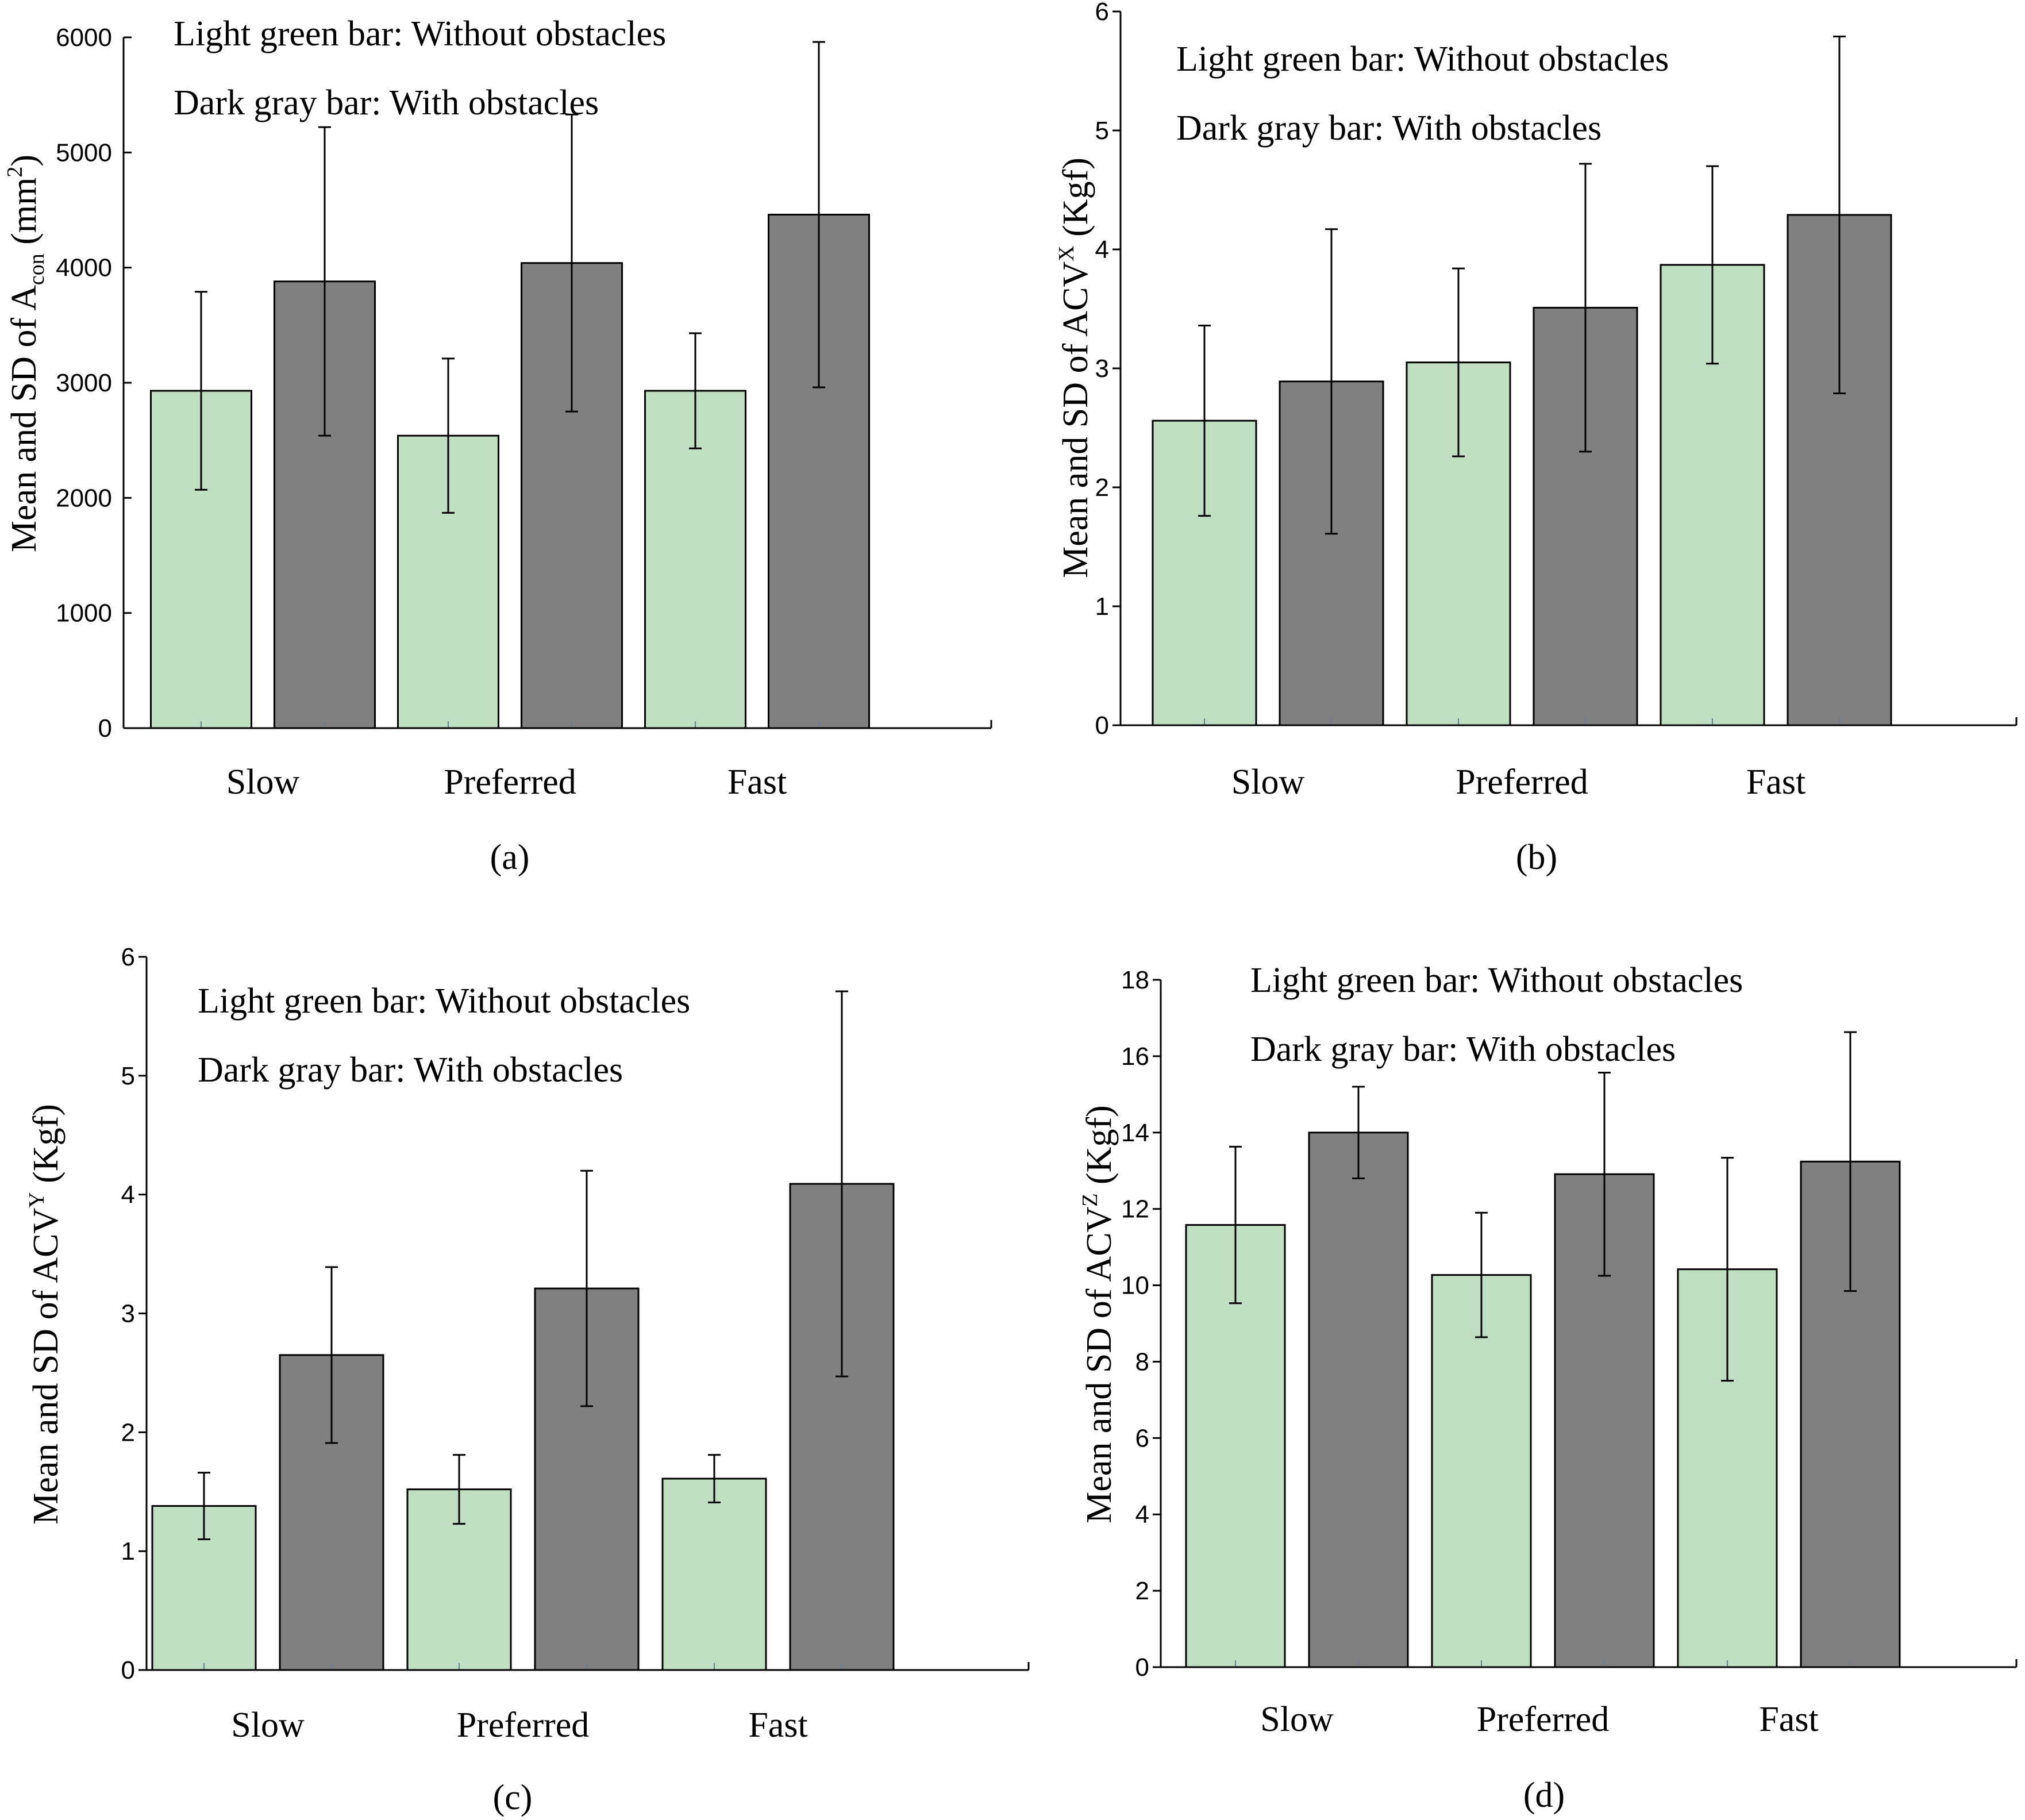 Image resolution: width=2025 pixels, height=1820 pixels. Describe the element at coordinates (26, 354) in the screenshot. I see `y-axis-label: Mean and SD of Acon (mm2)` at that location.